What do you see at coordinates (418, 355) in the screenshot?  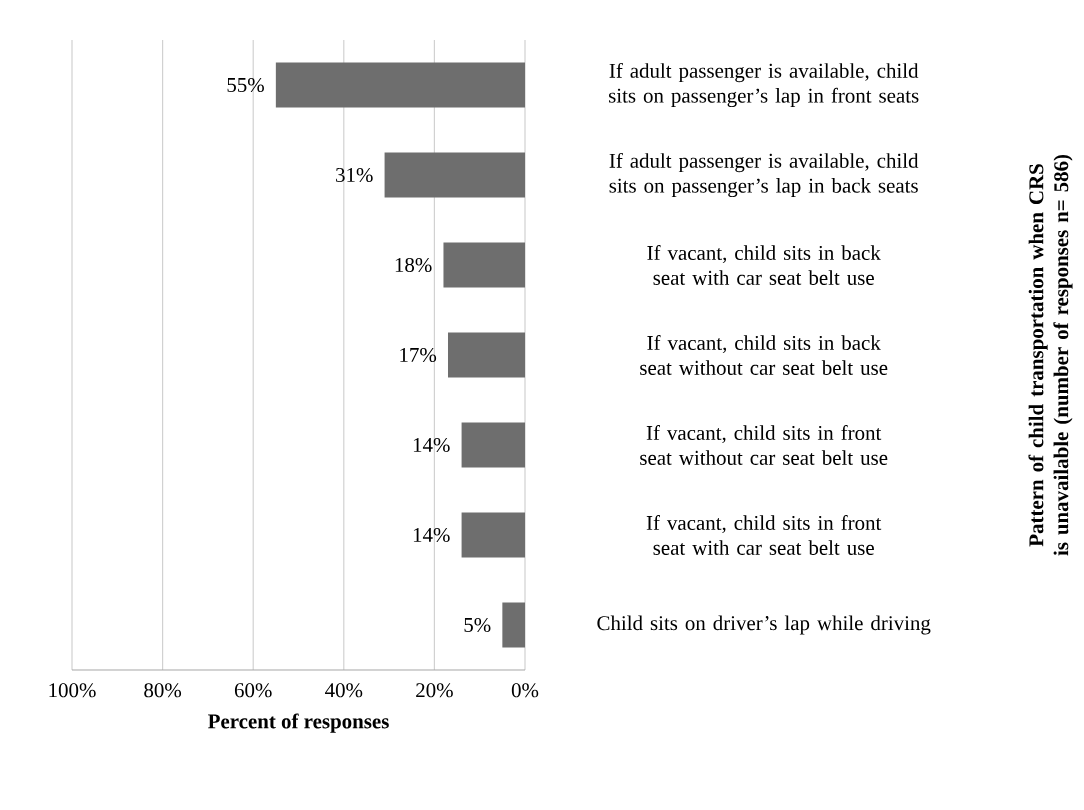 I see `data-label: 17%` at bounding box center [418, 355].